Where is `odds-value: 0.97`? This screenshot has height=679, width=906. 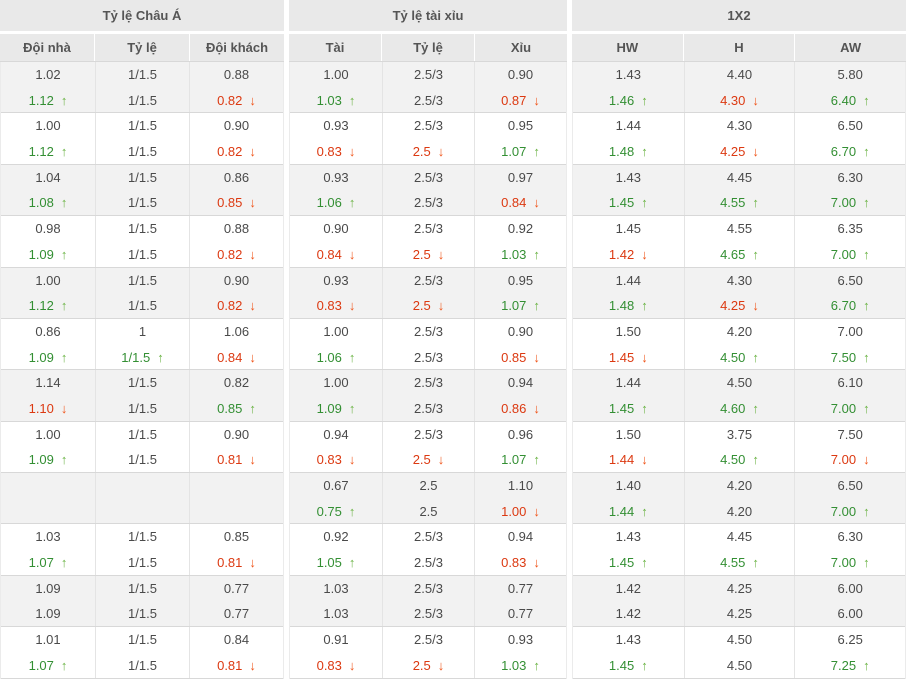 odds-value: 0.97 is located at coordinates (520, 177).